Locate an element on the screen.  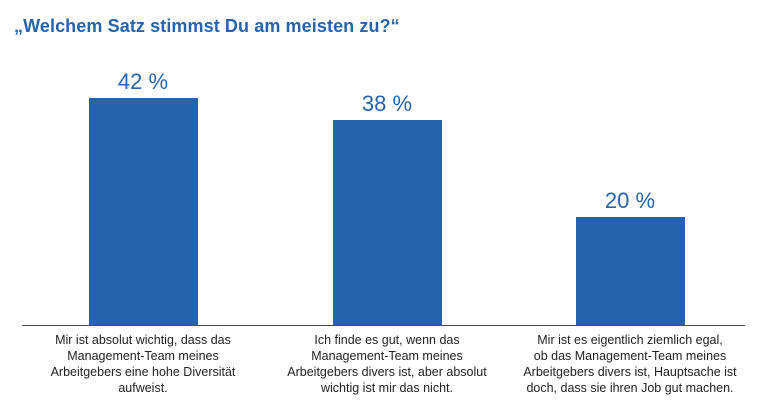
category-label-line: aufweist. is located at coordinates (143, 388).